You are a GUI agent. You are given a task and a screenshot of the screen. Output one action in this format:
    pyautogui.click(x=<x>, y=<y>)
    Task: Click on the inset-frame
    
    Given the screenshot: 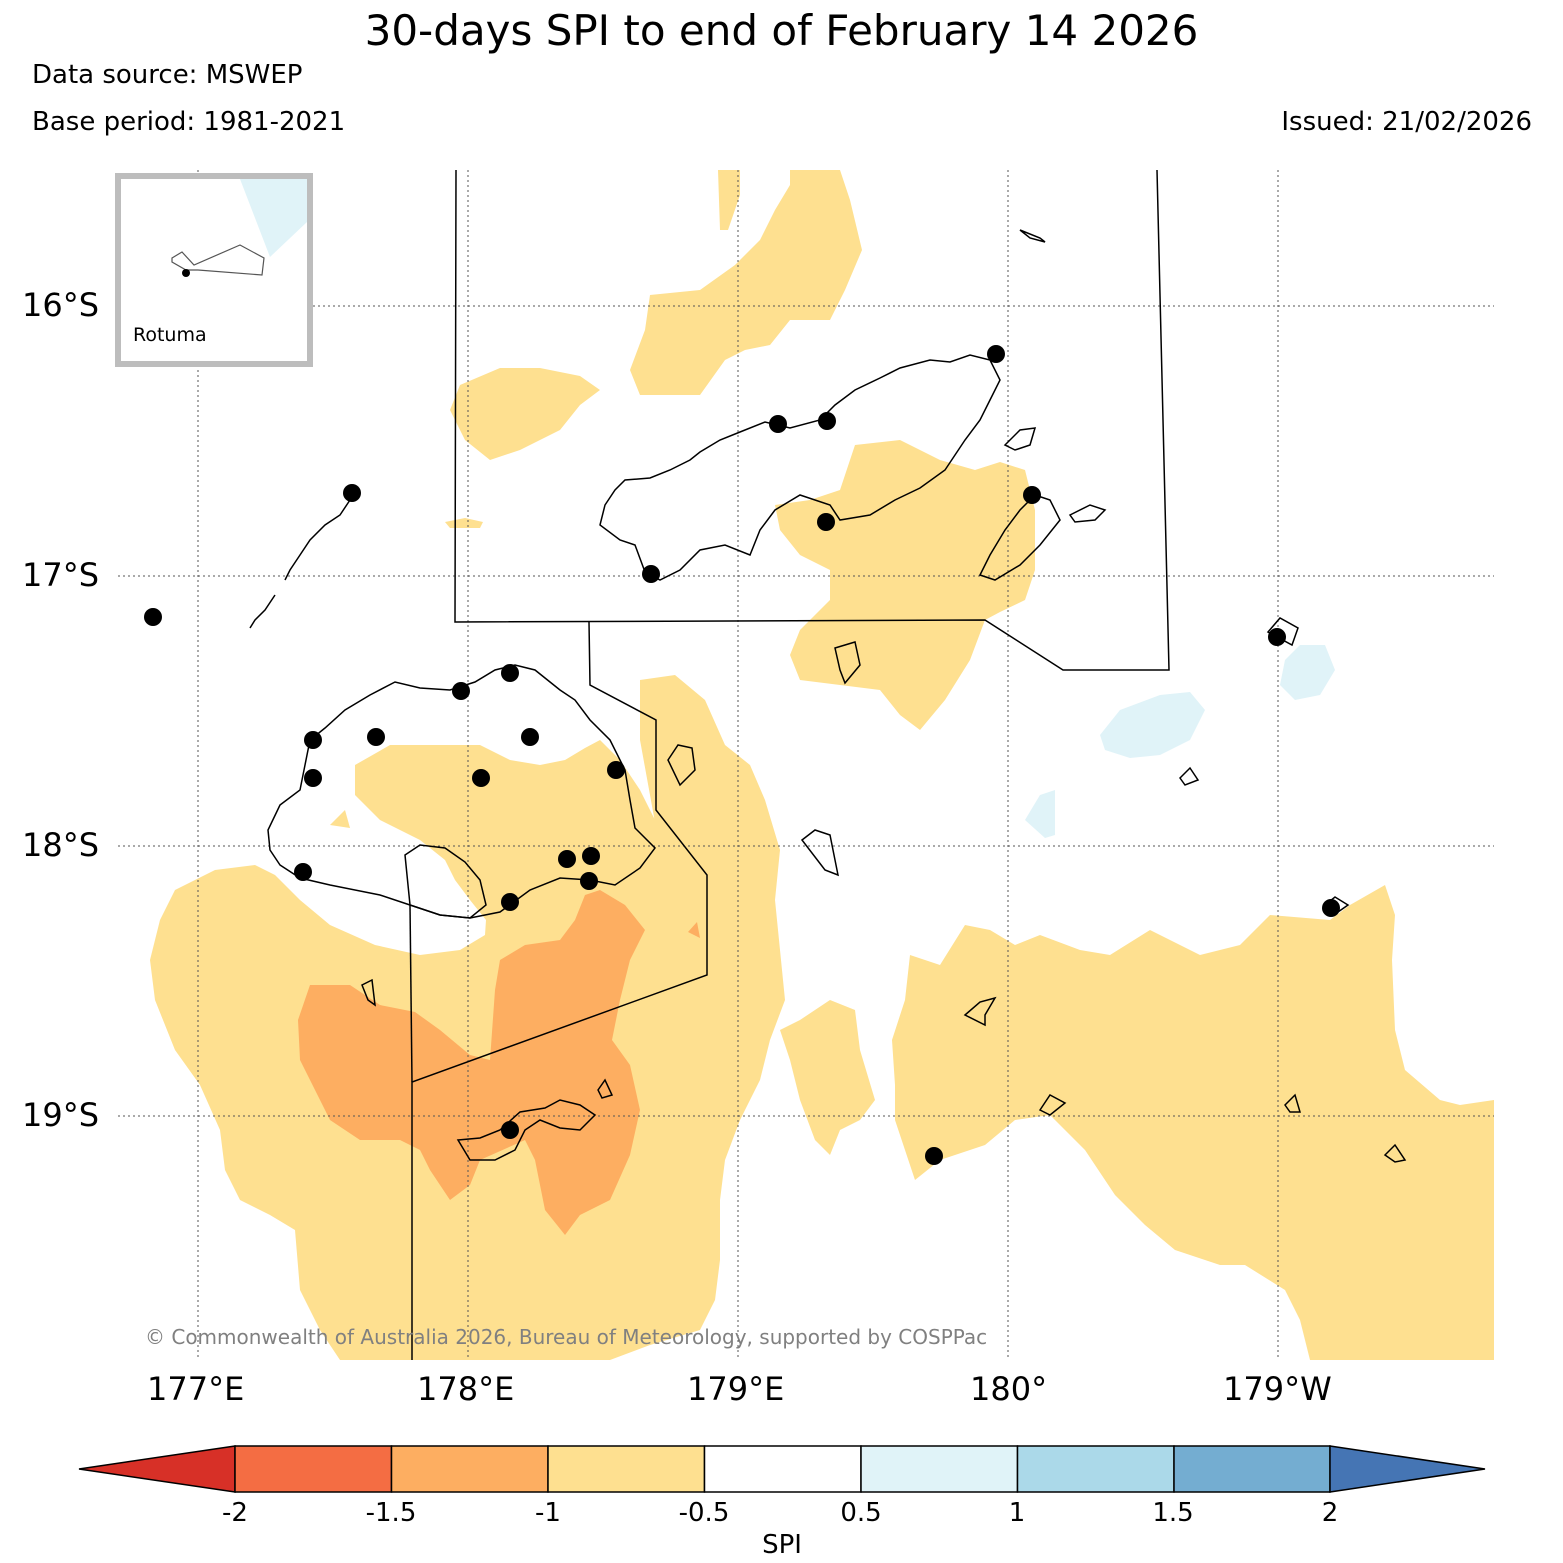 What is the action you would take?
    pyautogui.click(x=214, y=270)
    